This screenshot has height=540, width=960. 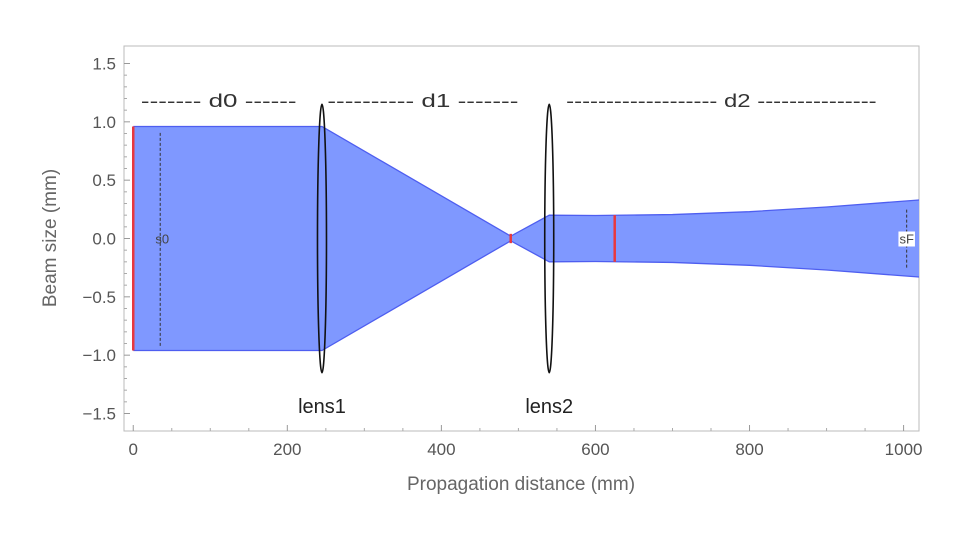 What do you see at coordinates (99, 414) in the screenshot?
I see `y-tick-label-0: −1.5` at bounding box center [99, 414].